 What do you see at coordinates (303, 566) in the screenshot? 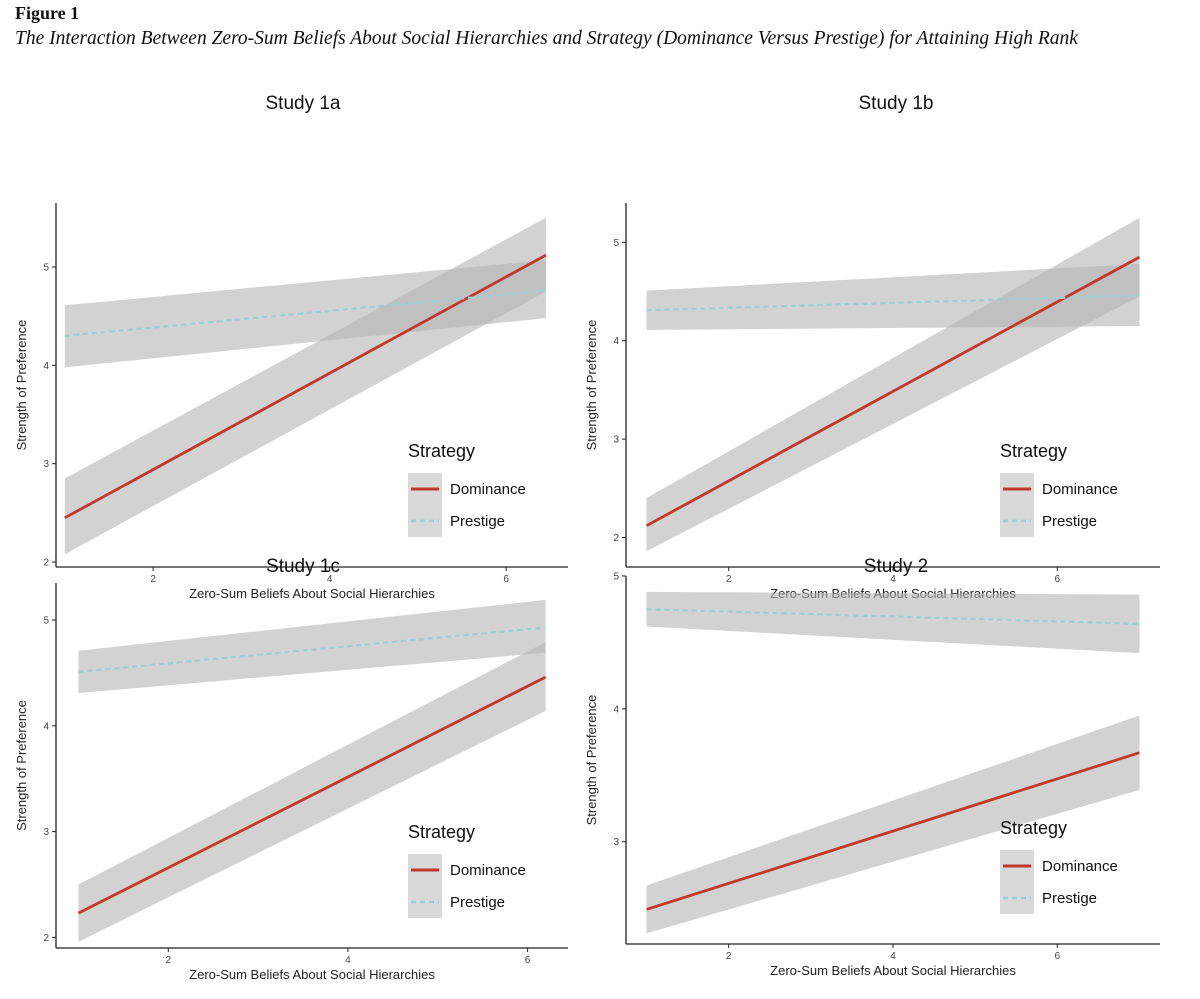
I see `chart-title: Study 1c` at bounding box center [303, 566].